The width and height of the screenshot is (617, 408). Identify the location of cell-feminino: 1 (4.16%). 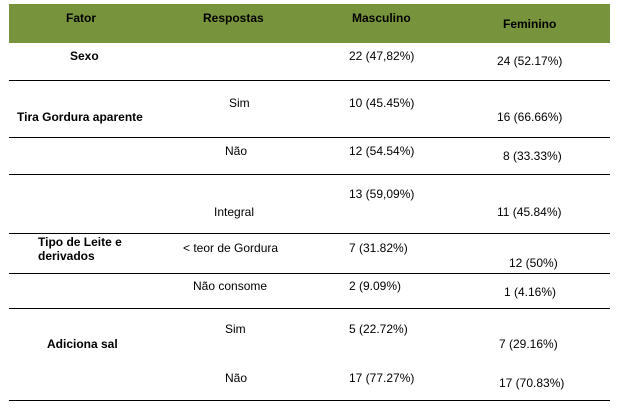
(530, 292).